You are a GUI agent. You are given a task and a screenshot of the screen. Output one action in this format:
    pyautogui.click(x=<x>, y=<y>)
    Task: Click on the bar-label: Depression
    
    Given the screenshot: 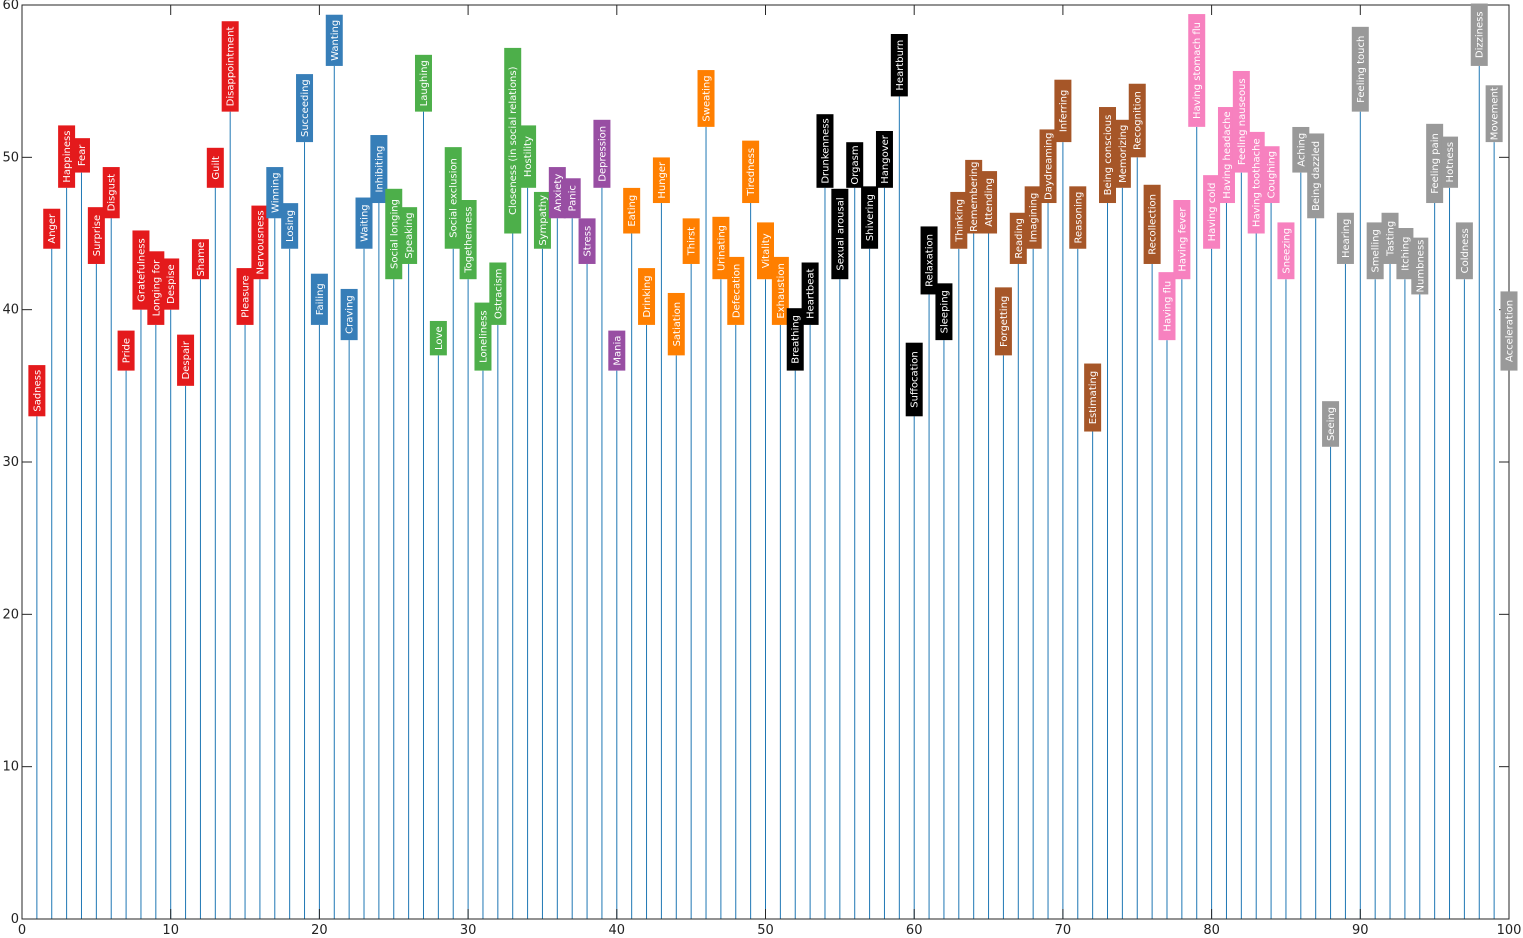 What is the action you would take?
    pyautogui.click(x=602, y=153)
    